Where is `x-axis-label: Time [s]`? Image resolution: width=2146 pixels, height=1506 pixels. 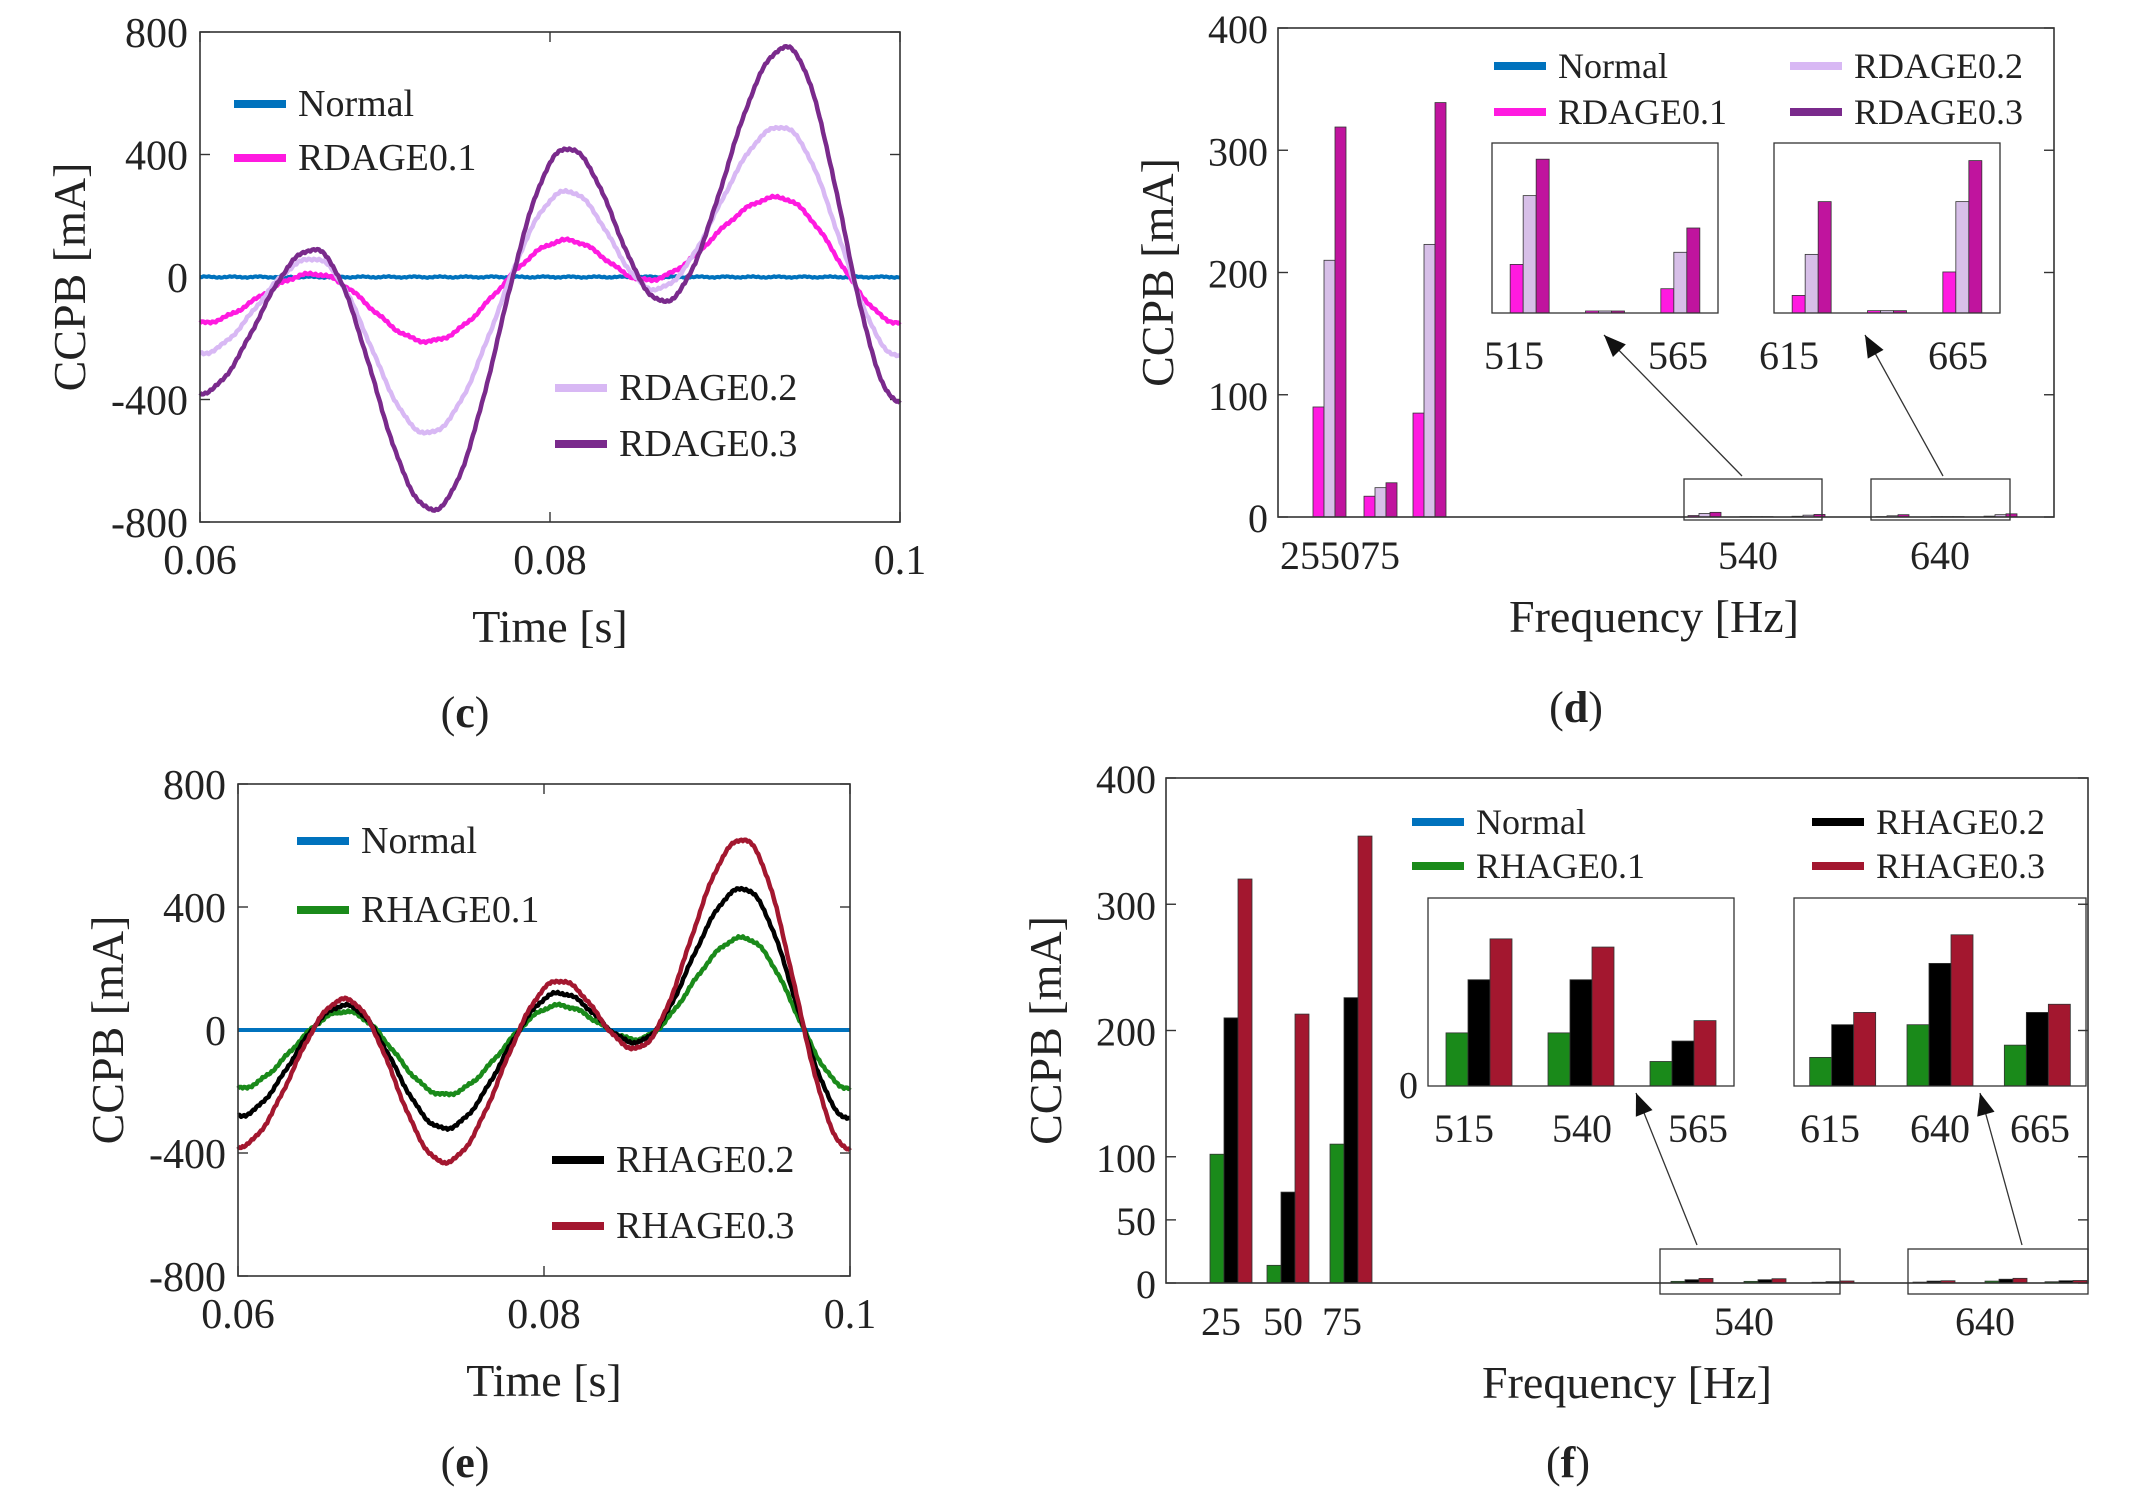
x-axis-label: Time [s] is located at coordinates (550, 626).